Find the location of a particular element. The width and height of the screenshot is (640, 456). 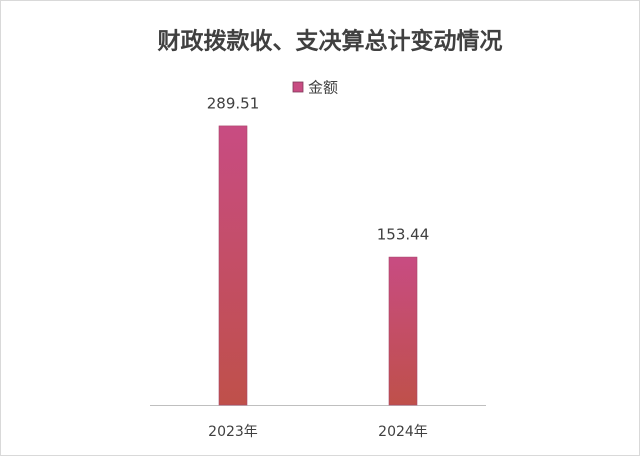

legend-label: 金额 is located at coordinates (323, 88).